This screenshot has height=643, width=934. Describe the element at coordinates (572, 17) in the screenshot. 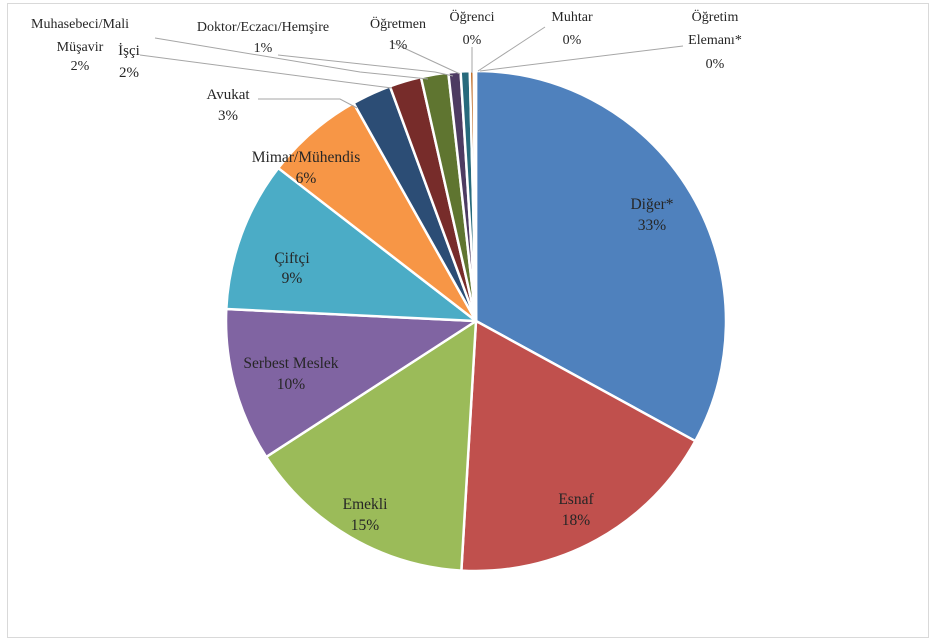

I see `label-muhtar: Muhtar` at that location.